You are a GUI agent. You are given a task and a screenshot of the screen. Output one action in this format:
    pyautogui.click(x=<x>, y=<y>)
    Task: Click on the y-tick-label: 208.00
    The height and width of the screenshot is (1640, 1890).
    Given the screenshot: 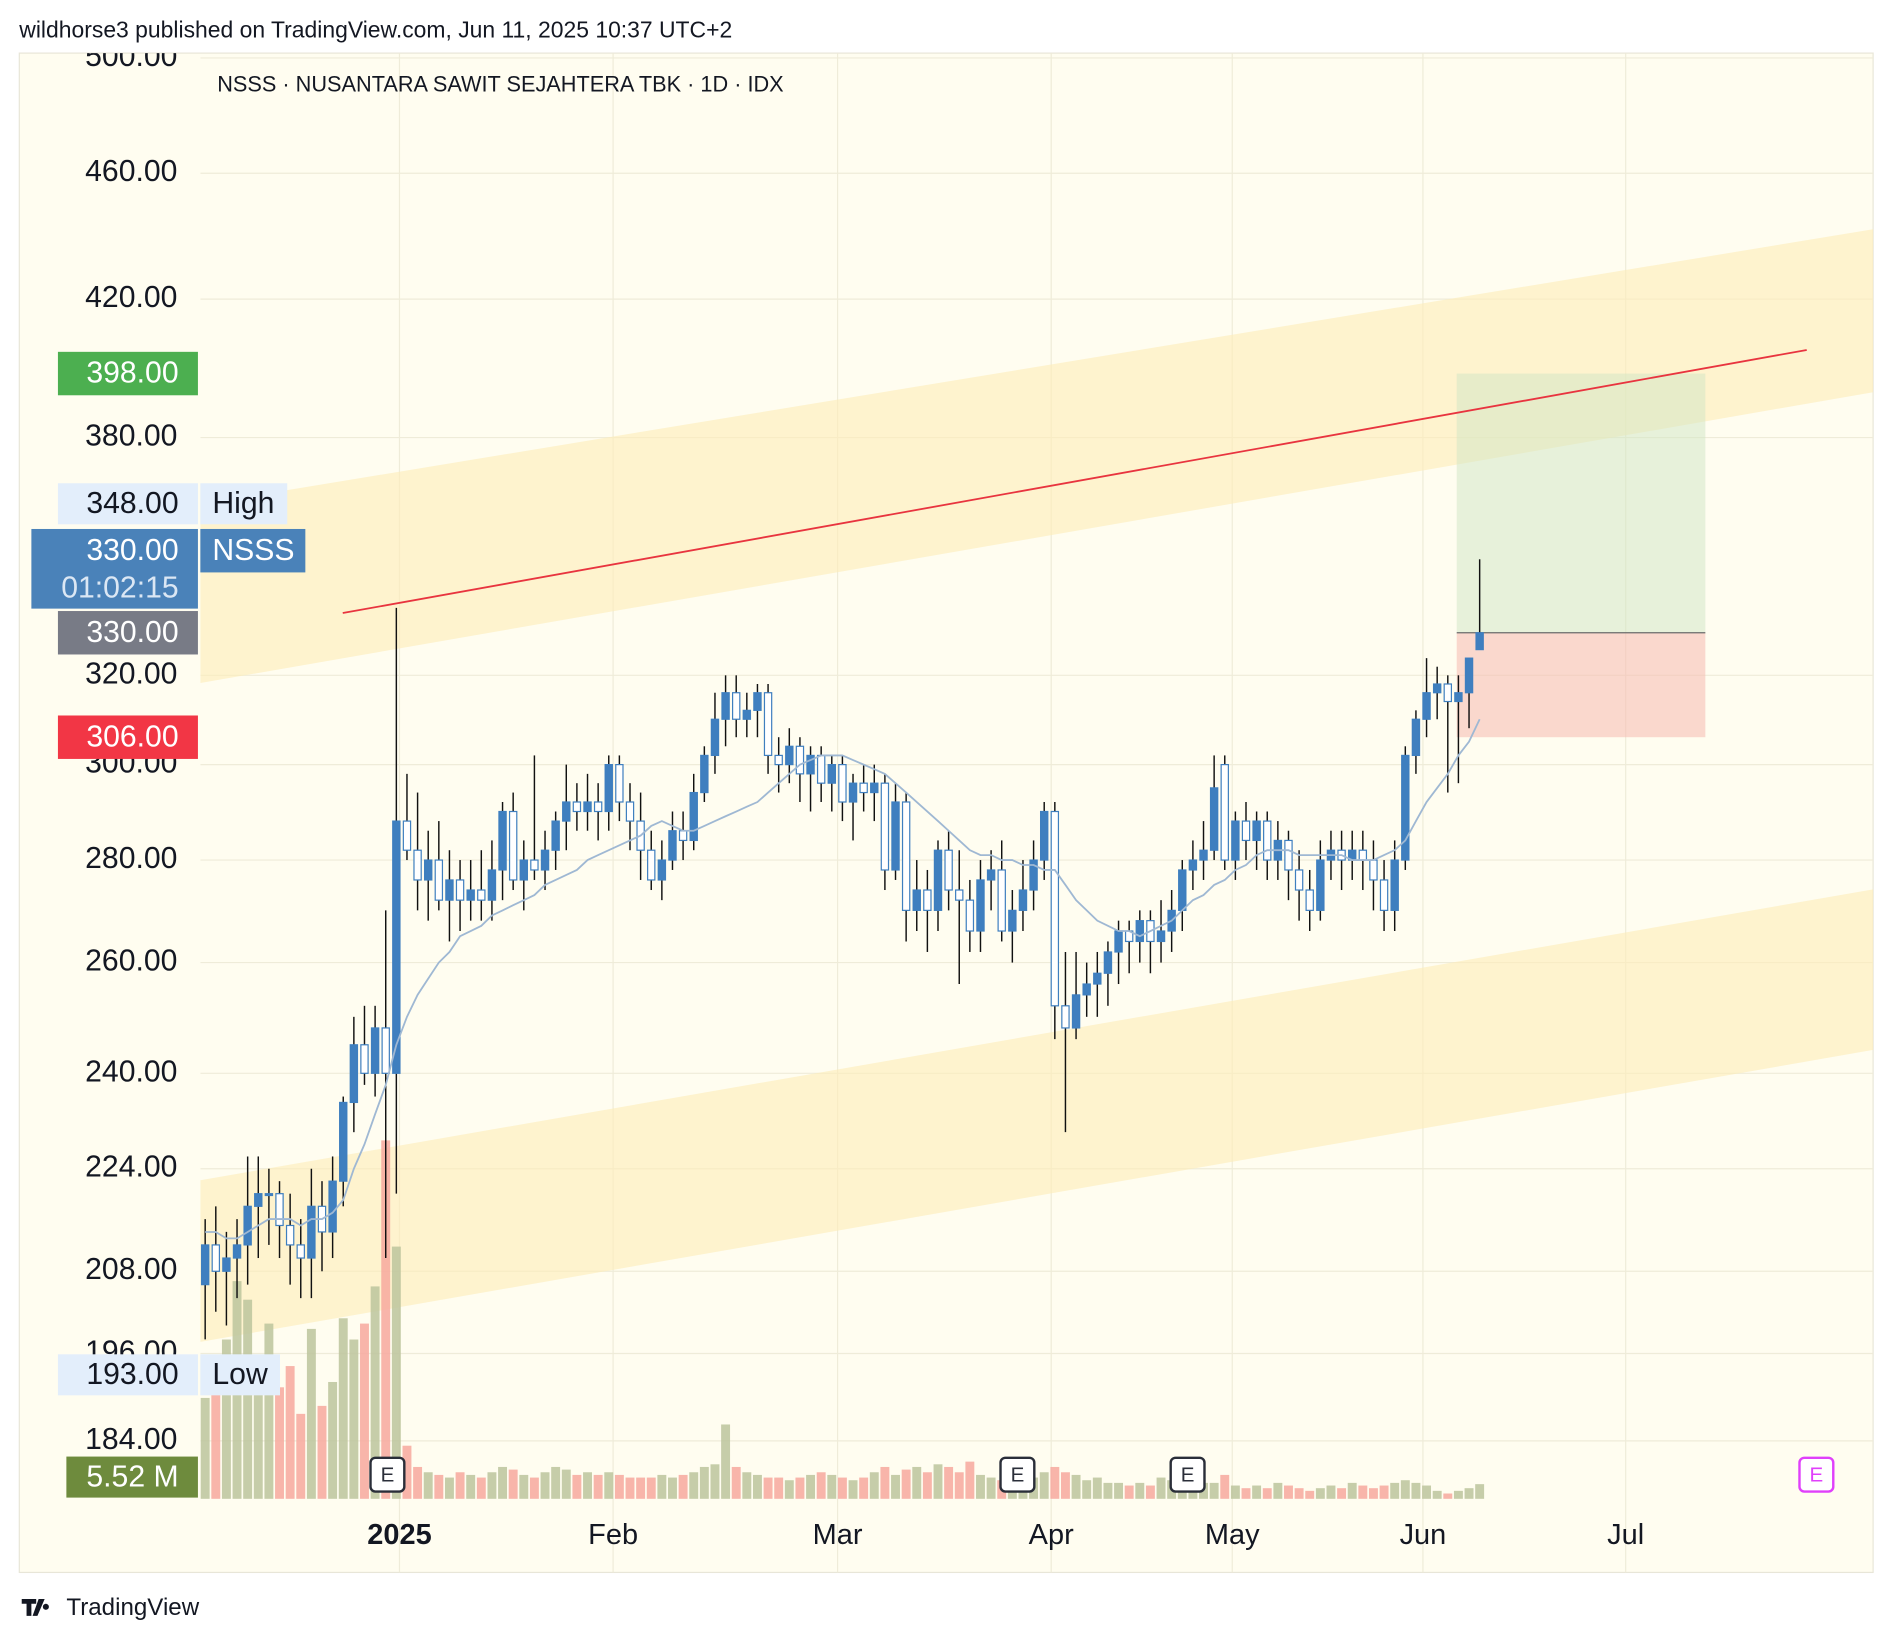 What is the action you would take?
    pyautogui.click(x=131, y=1269)
    